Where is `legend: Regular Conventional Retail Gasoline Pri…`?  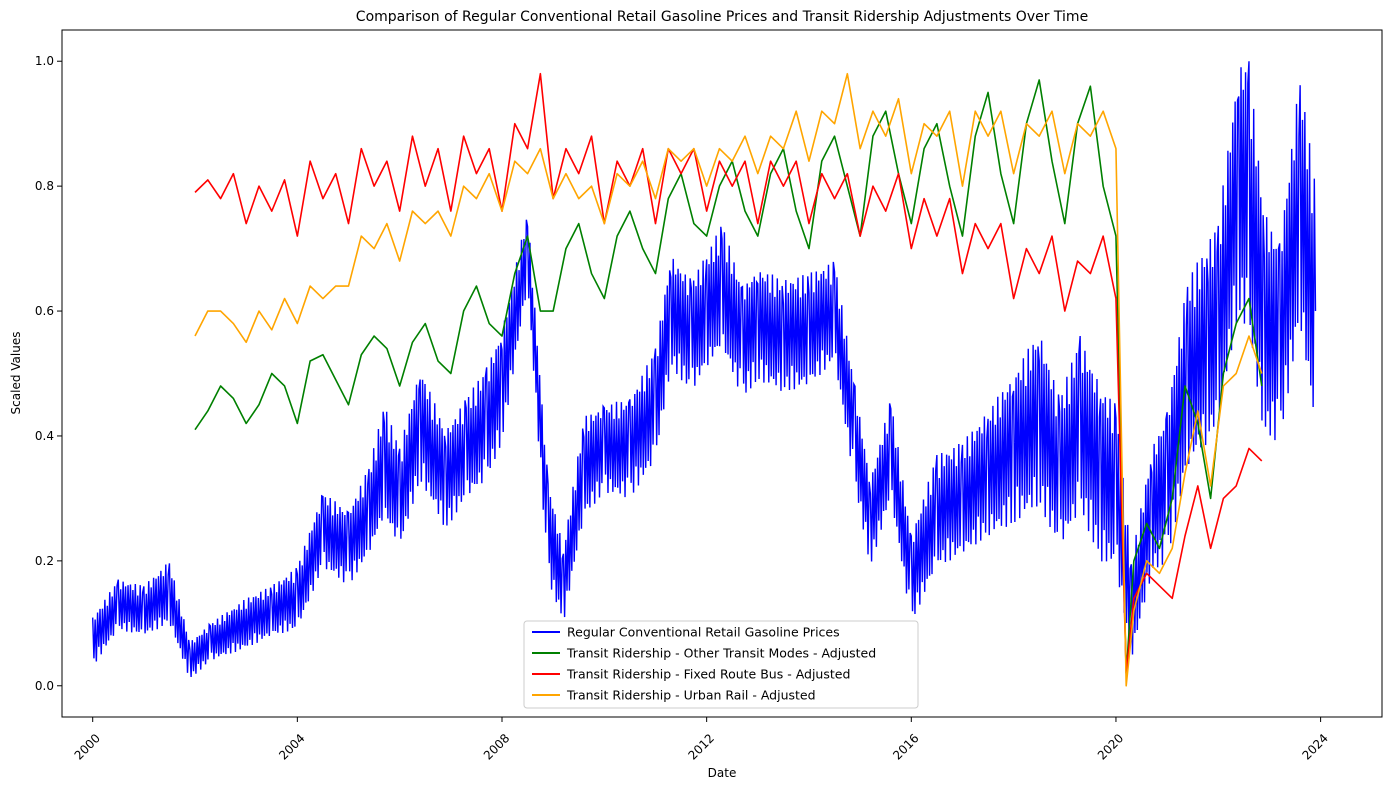 legend: Regular Conventional Retail Gasoline Pri… is located at coordinates (721, 664).